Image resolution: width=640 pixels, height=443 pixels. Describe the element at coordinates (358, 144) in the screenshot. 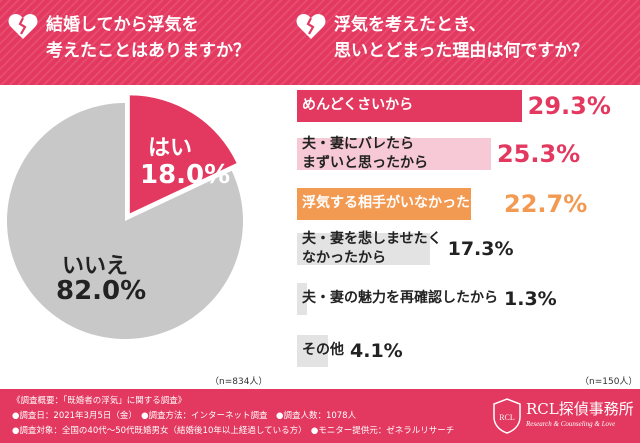

I see `bar-category-line1: 夫・妻にバレたら` at that location.